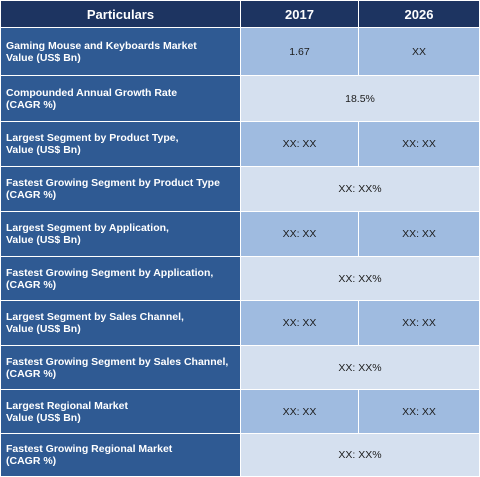  Describe the element at coordinates (360, 98) in the screenshot. I see `value-merged: 18.5%` at that location.